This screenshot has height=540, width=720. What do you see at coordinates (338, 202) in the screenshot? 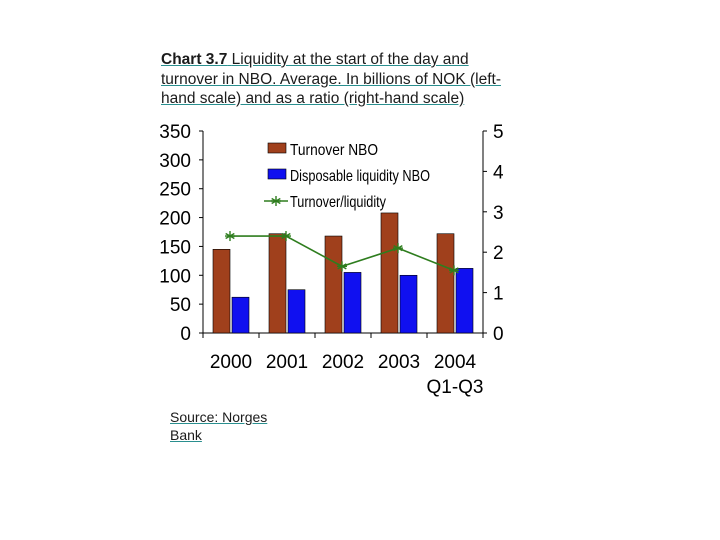
I see `legend-label: Turnover/liquidity` at bounding box center [338, 202].